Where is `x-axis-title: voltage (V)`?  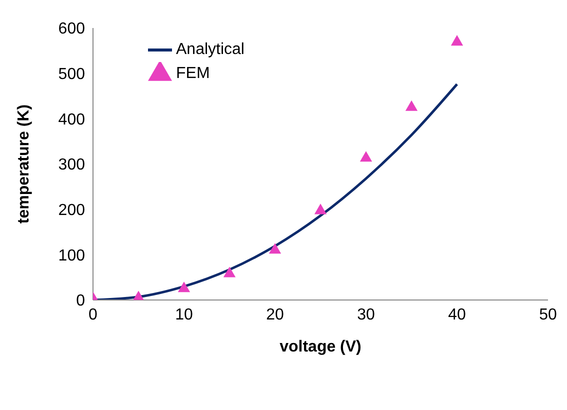
x-axis-title: voltage (V) is located at coordinates (321, 347).